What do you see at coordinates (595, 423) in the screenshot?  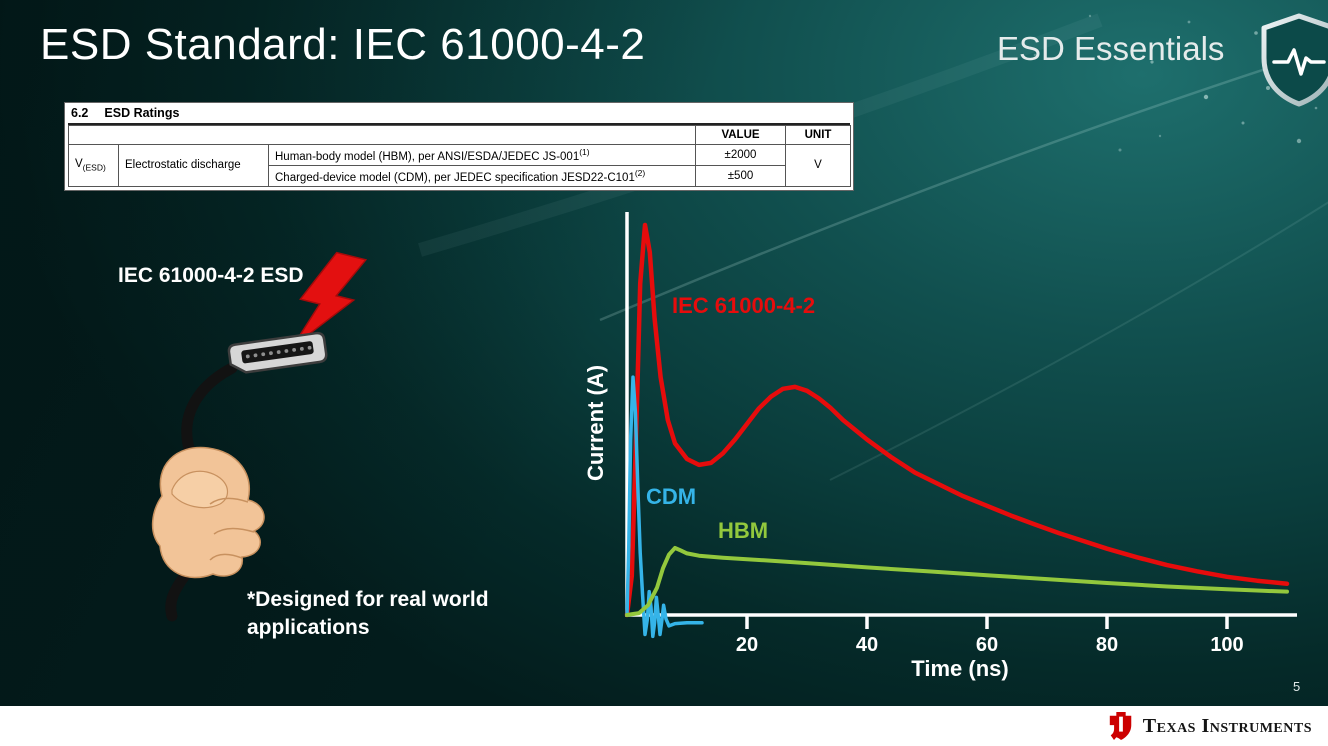 I see `y-axis-label: Current (A)` at bounding box center [595, 423].